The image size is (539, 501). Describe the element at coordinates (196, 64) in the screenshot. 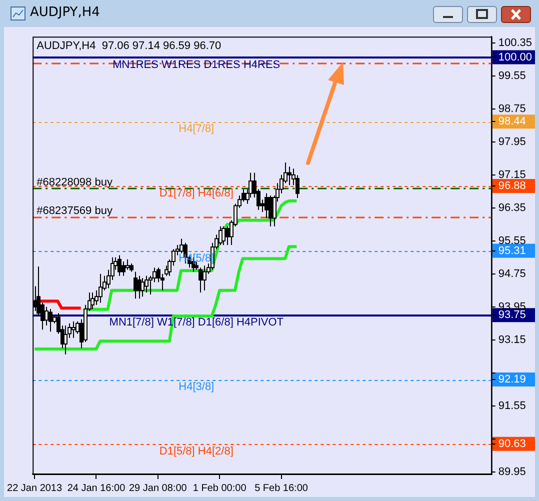

I see `ref-line-label: MN1RES W1RES D1RES H4RES` at that location.